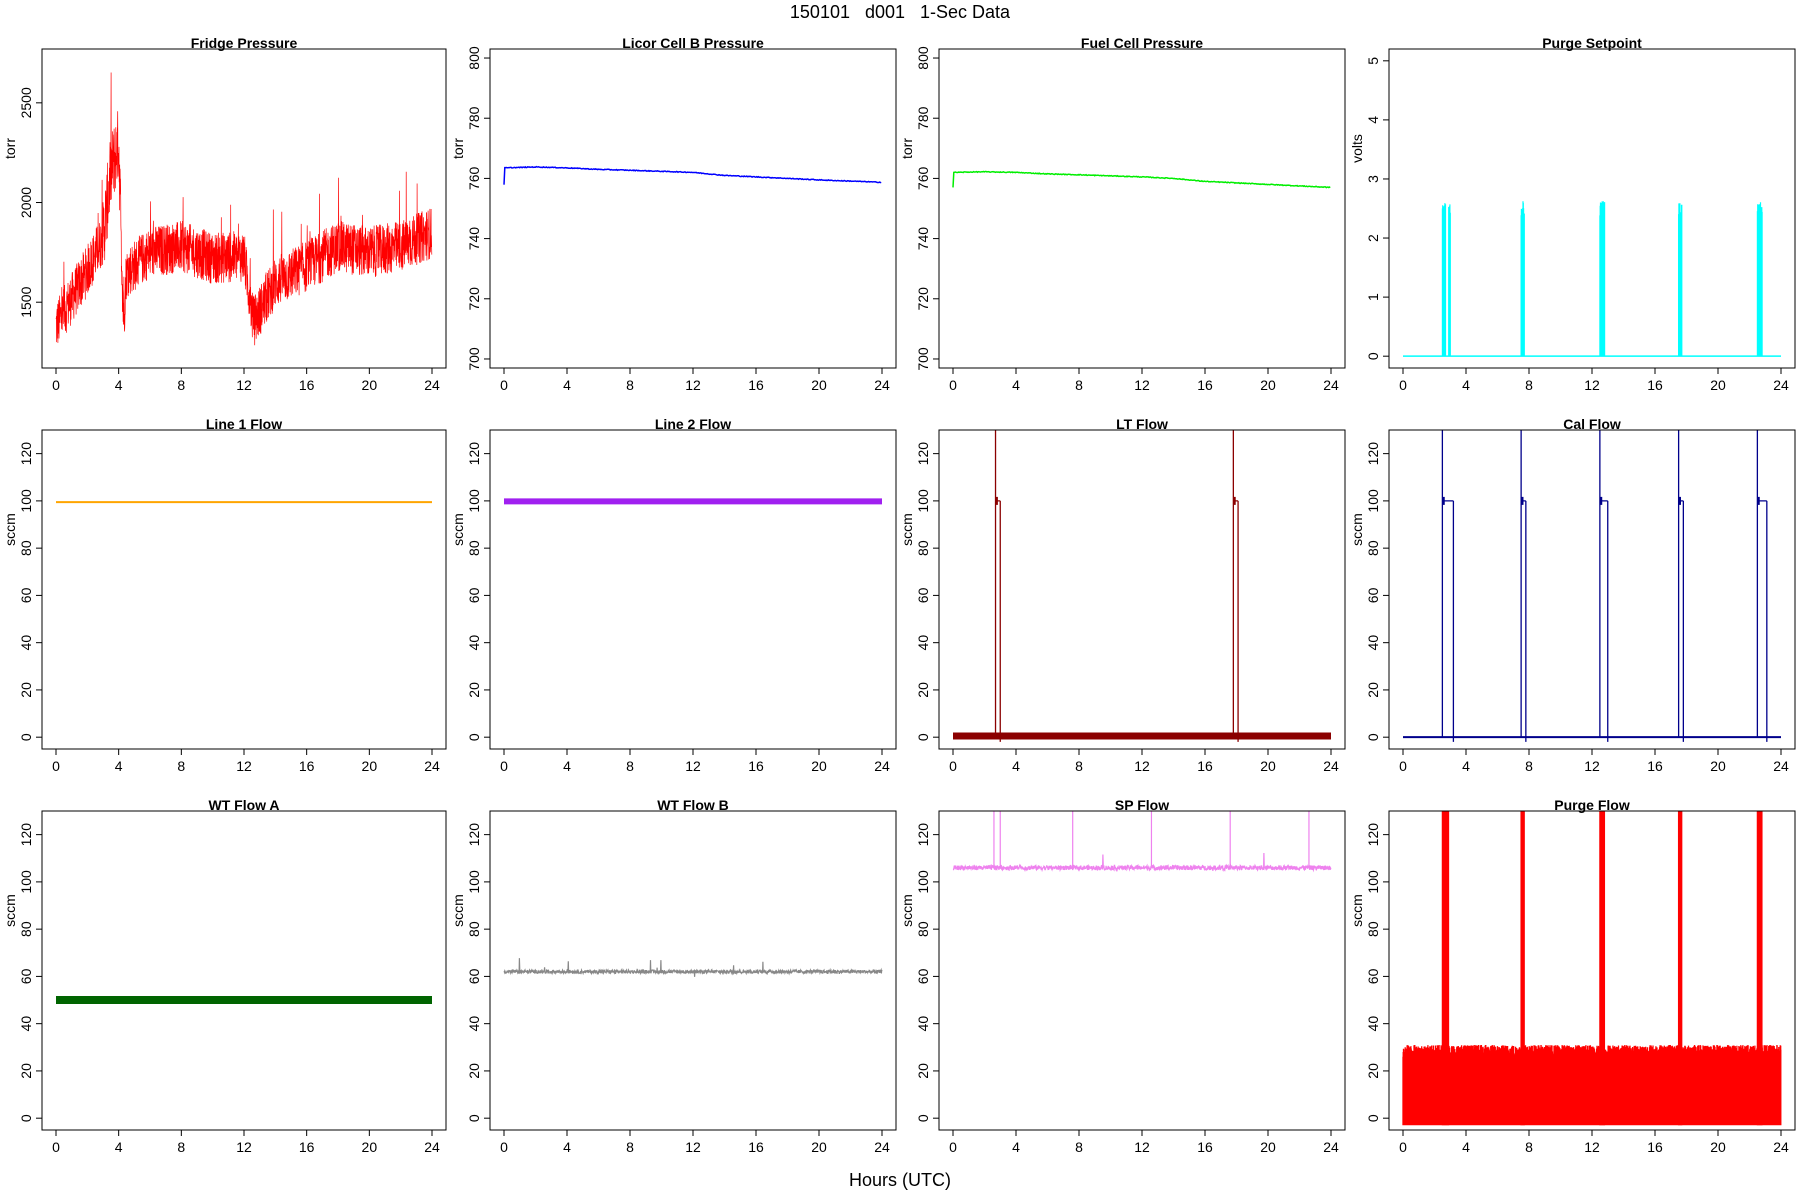 The width and height of the screenshot is (1800, 1200). I want to click on series-fridge-pressure, so click(244, 209).